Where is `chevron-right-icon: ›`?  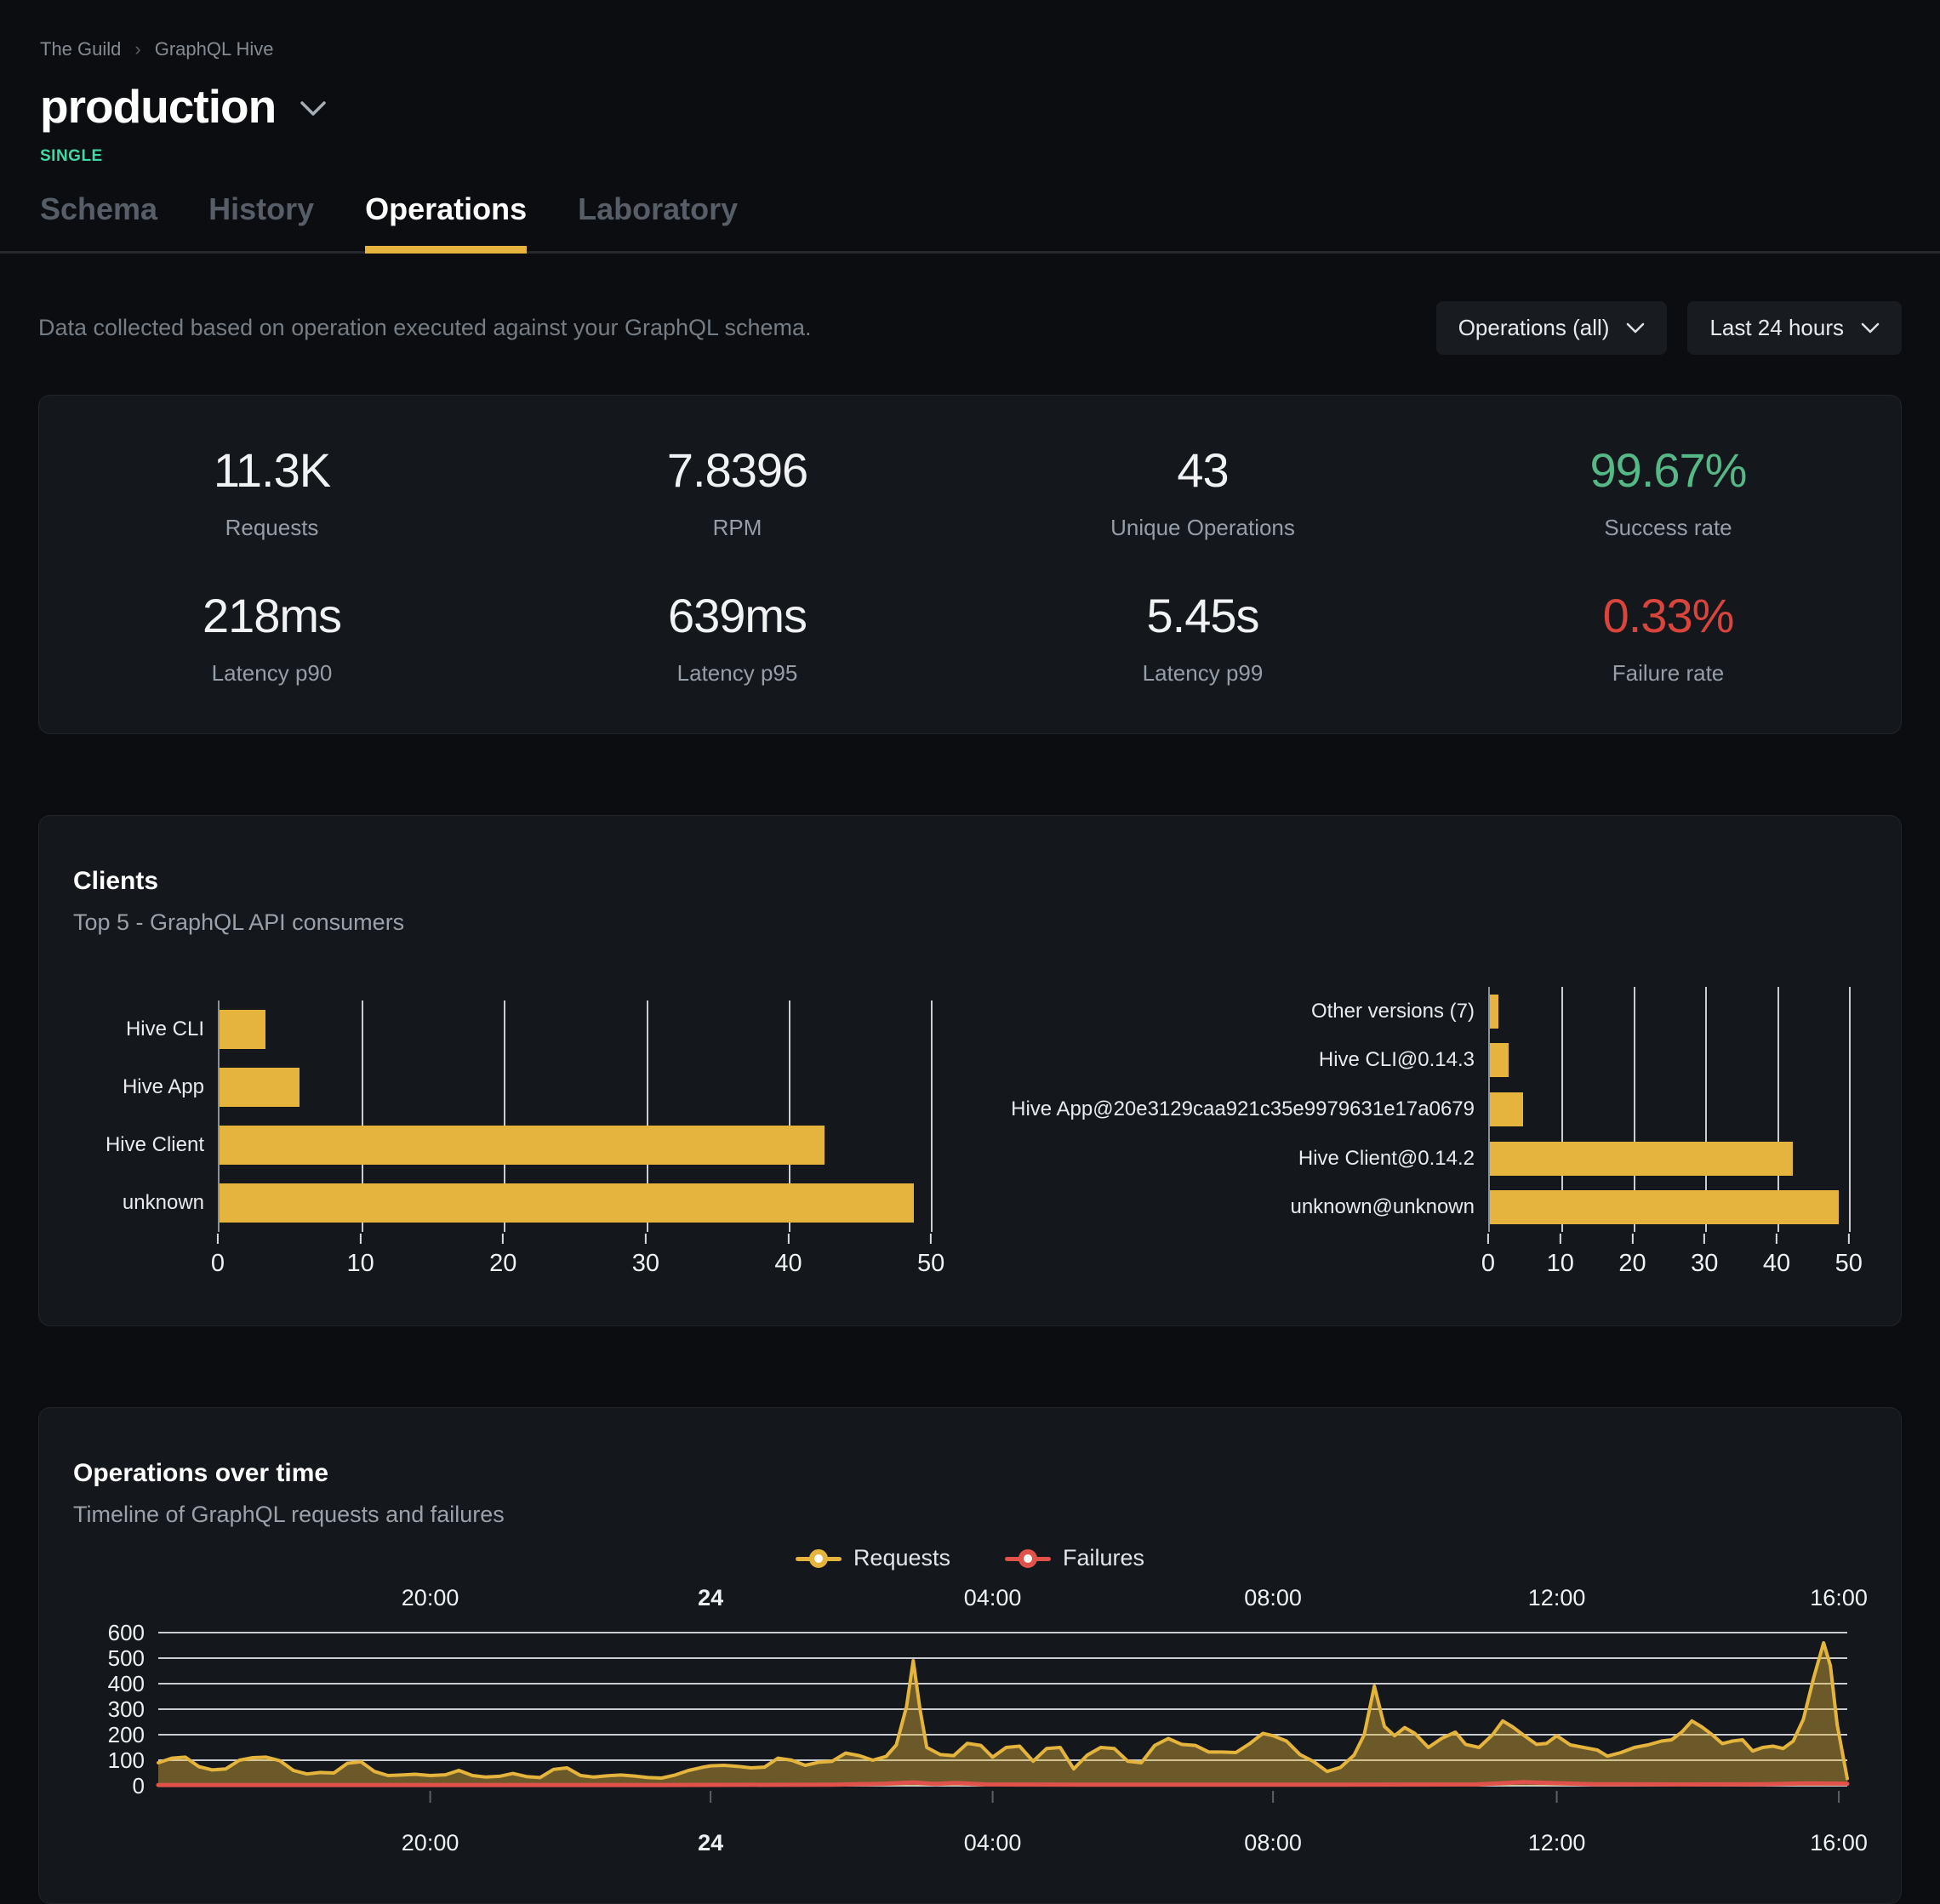 chevron-right-icon: › is located at coordinates (137, 49).